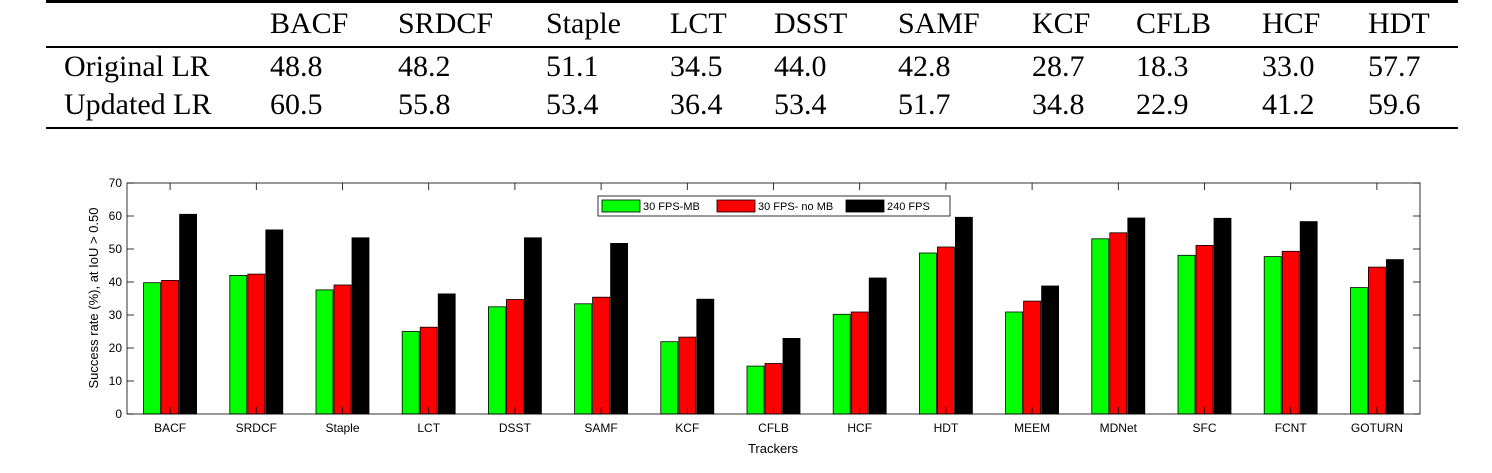  Describe the element at coordinates (1377, 428) in the screenshot. I see `x-tick-label: GOTURN` at that location.